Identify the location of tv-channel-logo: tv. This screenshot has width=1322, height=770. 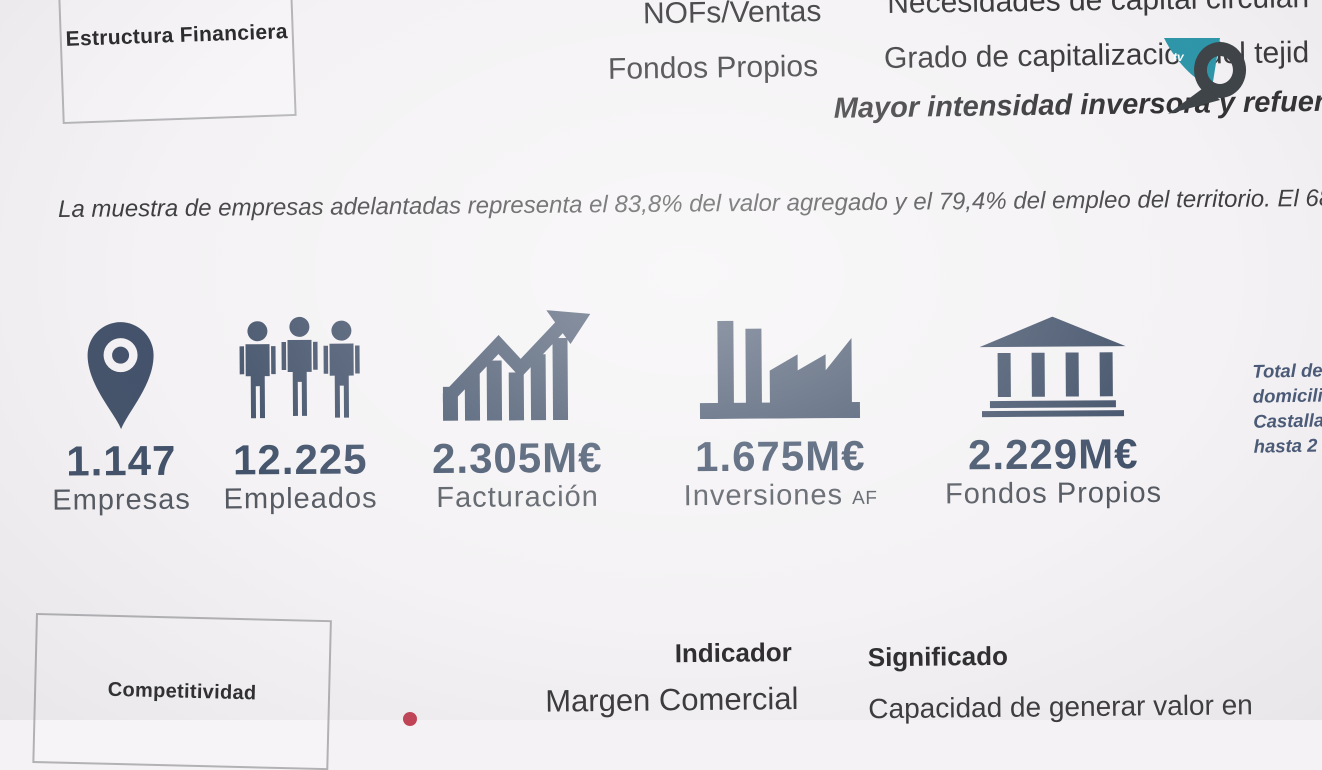
(1205, 76).